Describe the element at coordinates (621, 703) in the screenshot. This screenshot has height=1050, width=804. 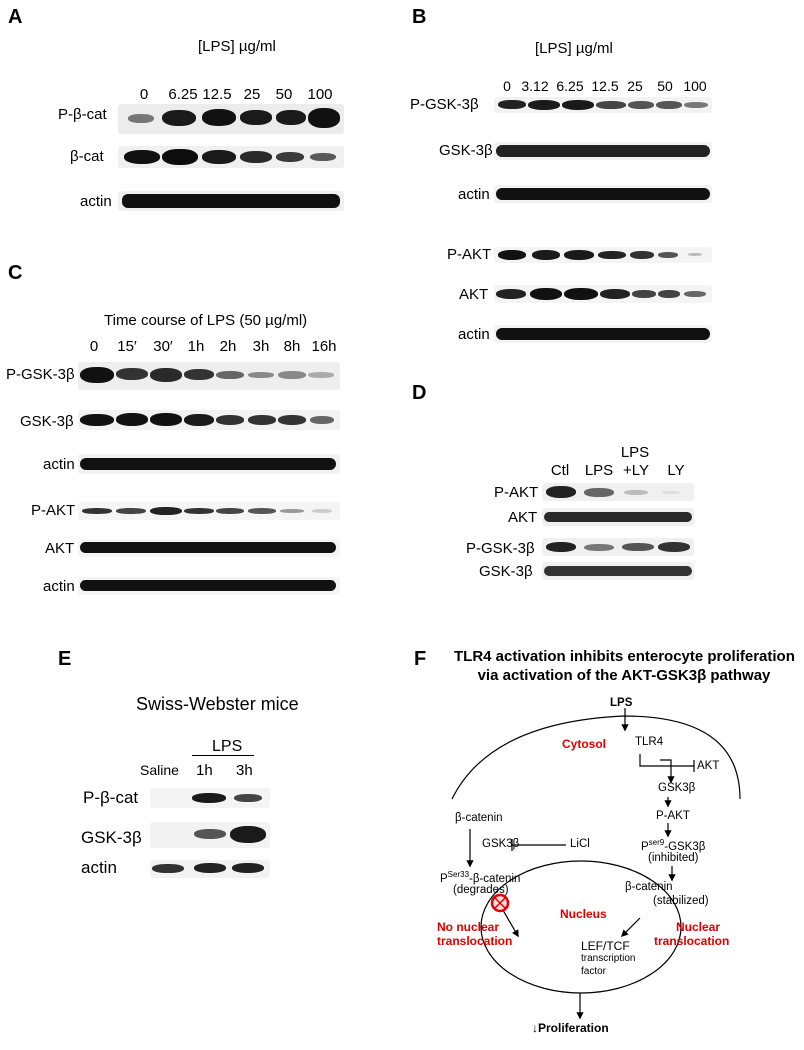
I see `label-lps: LPS` at that location.